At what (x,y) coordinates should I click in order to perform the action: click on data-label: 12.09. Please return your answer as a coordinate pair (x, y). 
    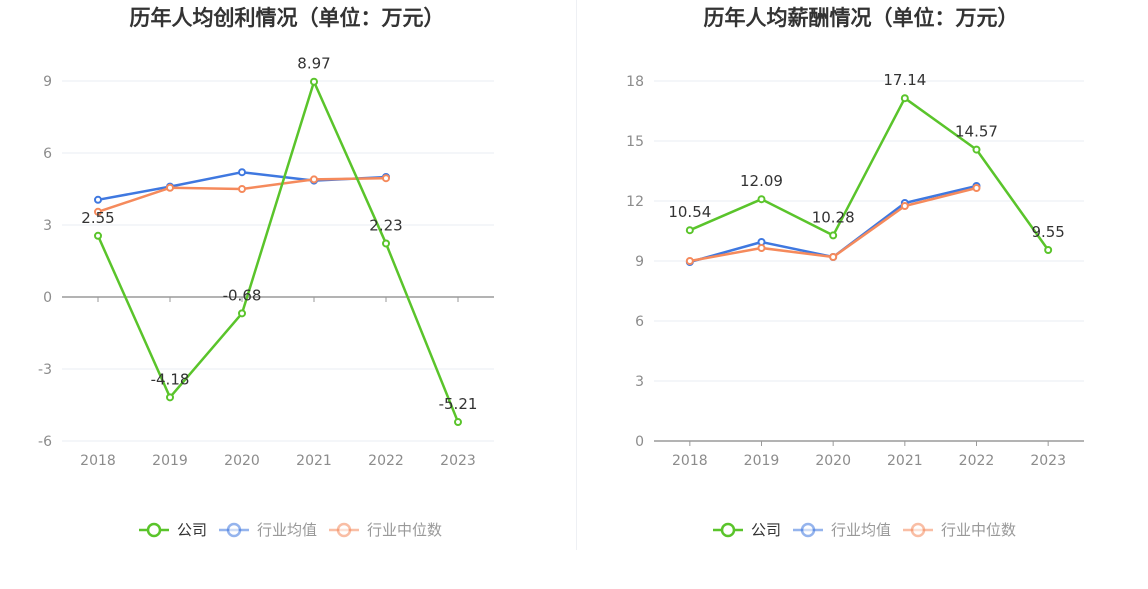
    Looking at the image, I should click on (761, 181).